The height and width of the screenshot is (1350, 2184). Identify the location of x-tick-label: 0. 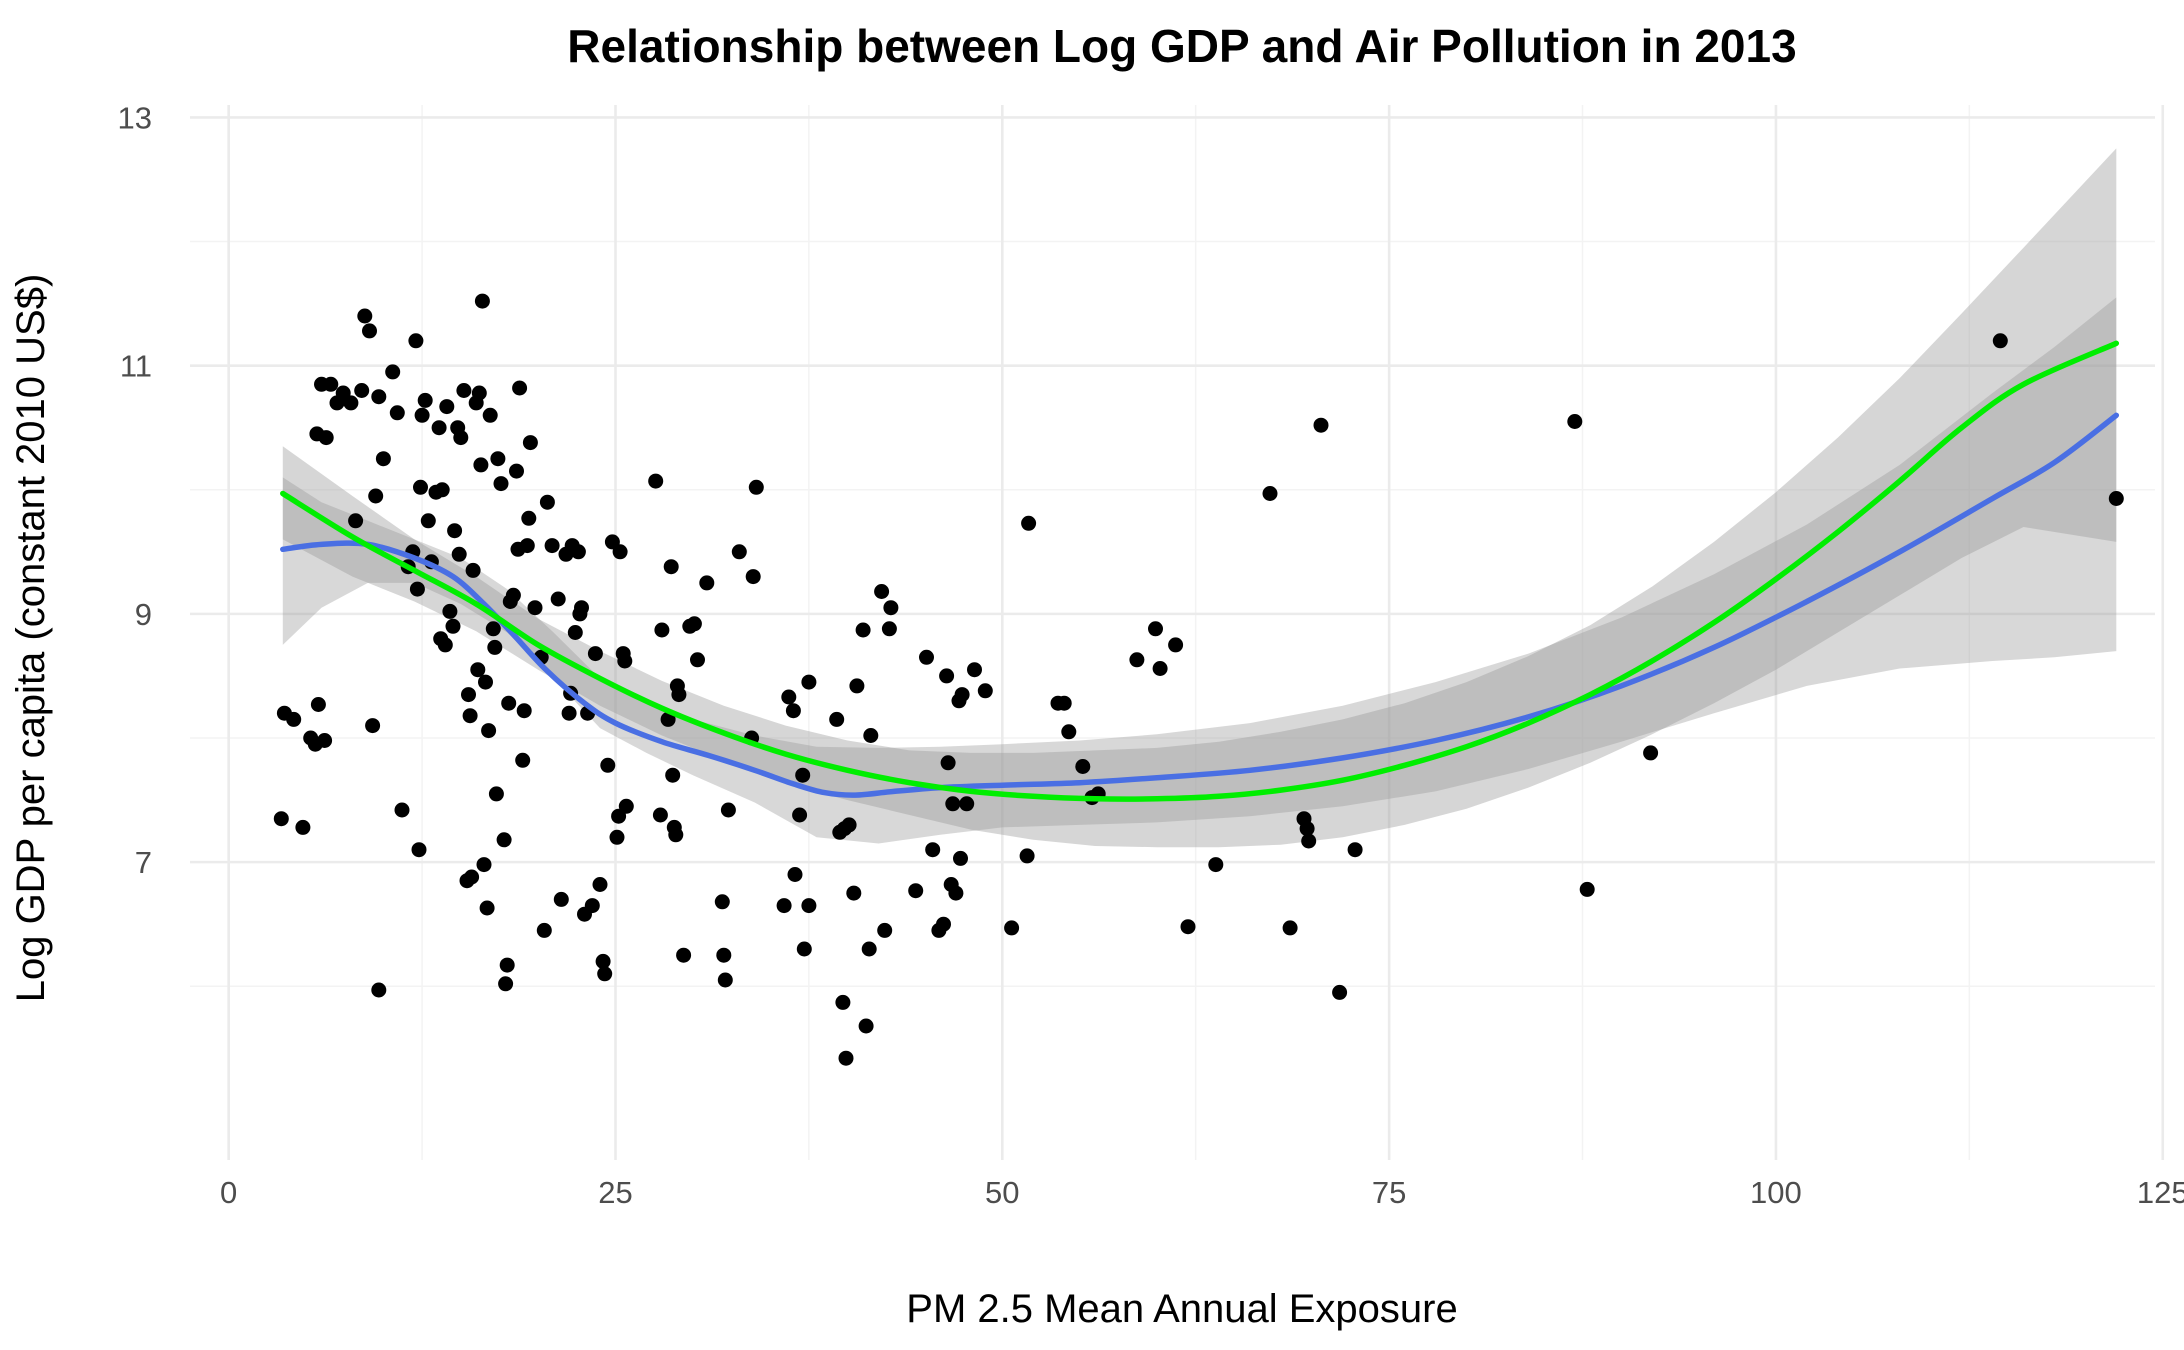
(228, 1192).